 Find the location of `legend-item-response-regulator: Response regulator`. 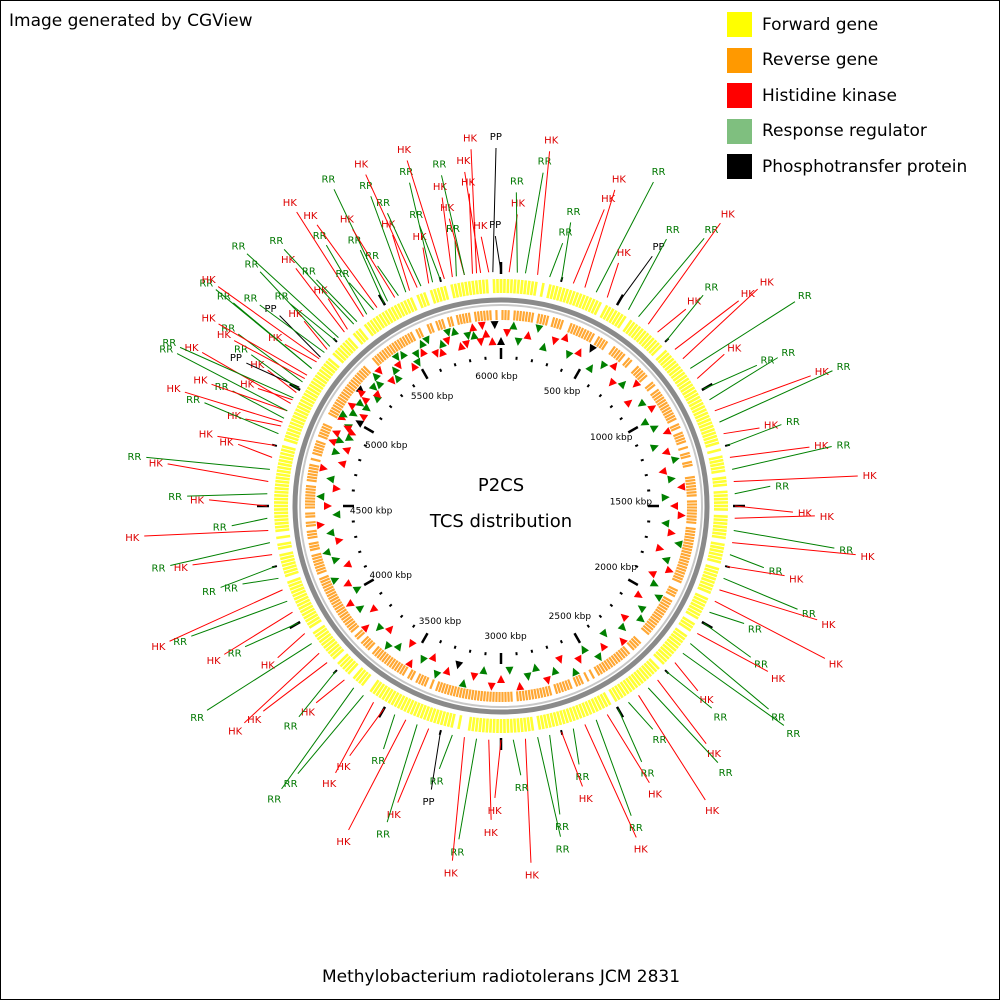

legend-item-response-regulator: Response regulator is located at coordinates (847, 132).